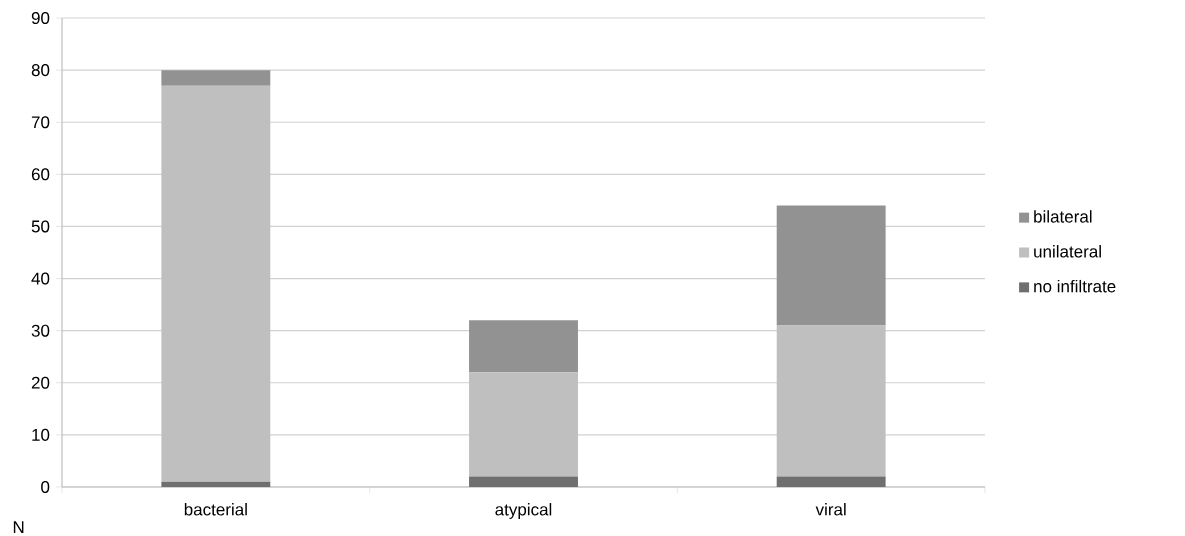 The height and width of the screenshot is (536, 1185). I want to click on y-tick-label: 0, so click(45, 486).